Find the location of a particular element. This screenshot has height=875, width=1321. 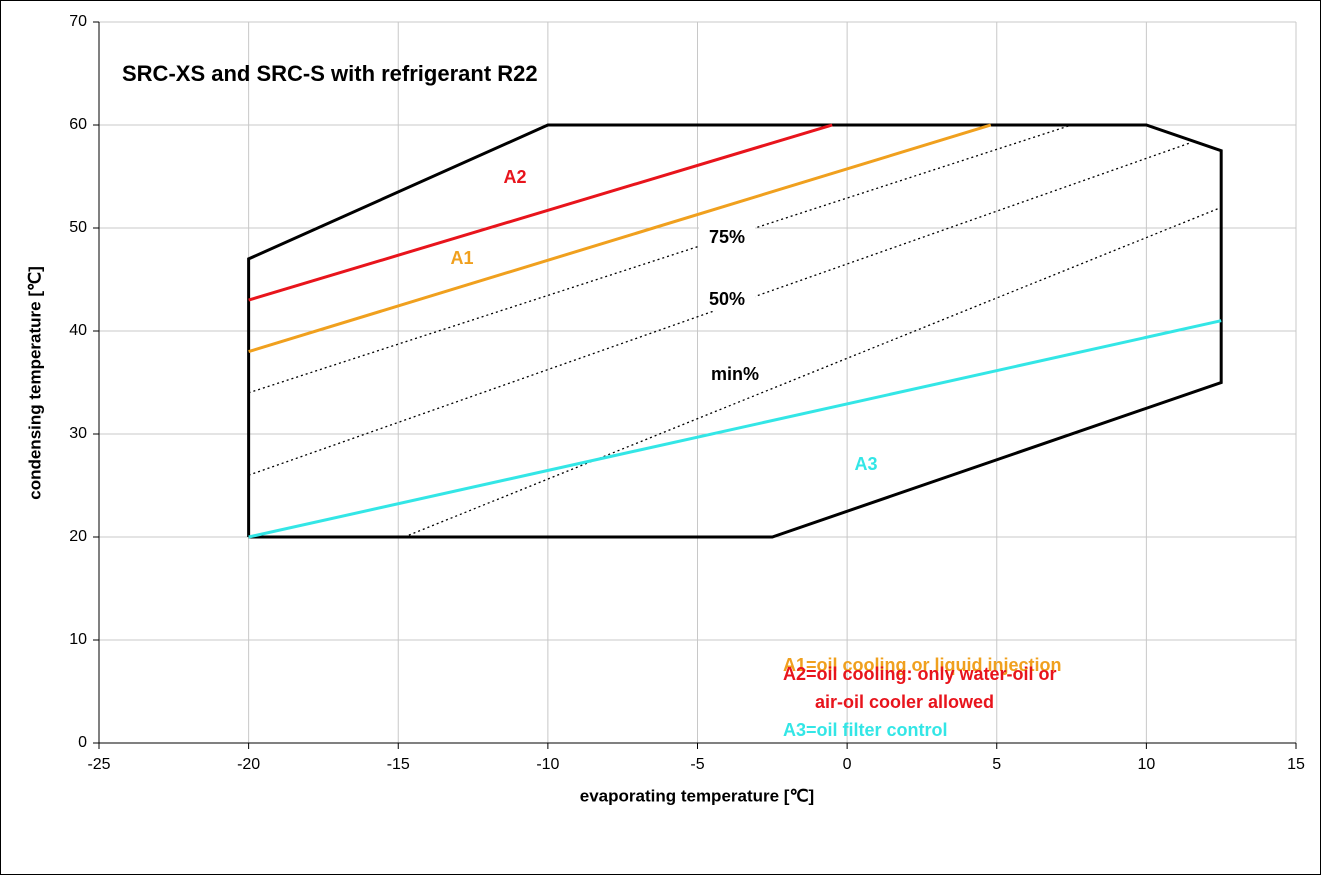

x-tick-label: -10 is located at coordinates (547, 764).